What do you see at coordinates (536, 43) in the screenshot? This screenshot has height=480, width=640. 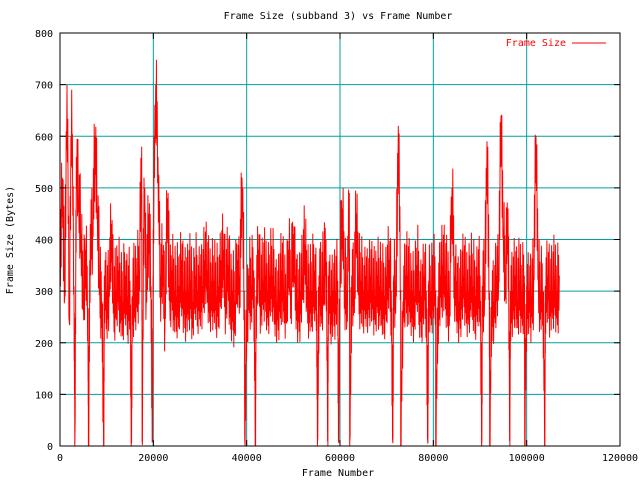 I see `legend-label-frame-size: Frame Size` at bounding box center [536, 43].